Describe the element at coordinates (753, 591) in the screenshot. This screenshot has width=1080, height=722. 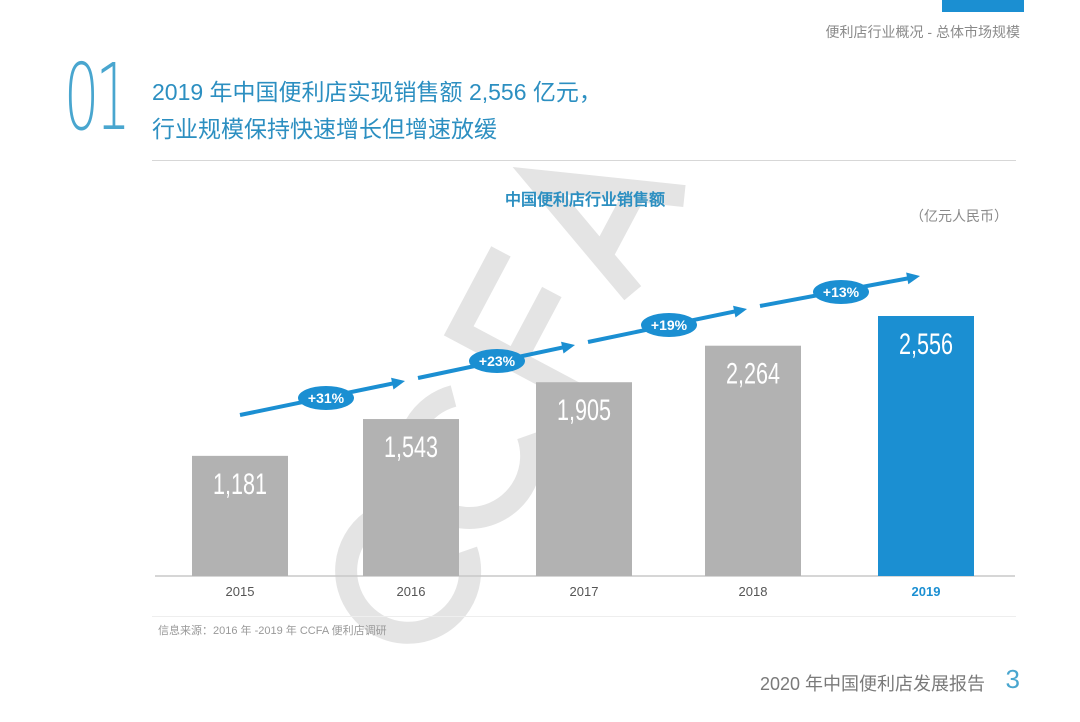
I see `tick-label: 2018` at that location.